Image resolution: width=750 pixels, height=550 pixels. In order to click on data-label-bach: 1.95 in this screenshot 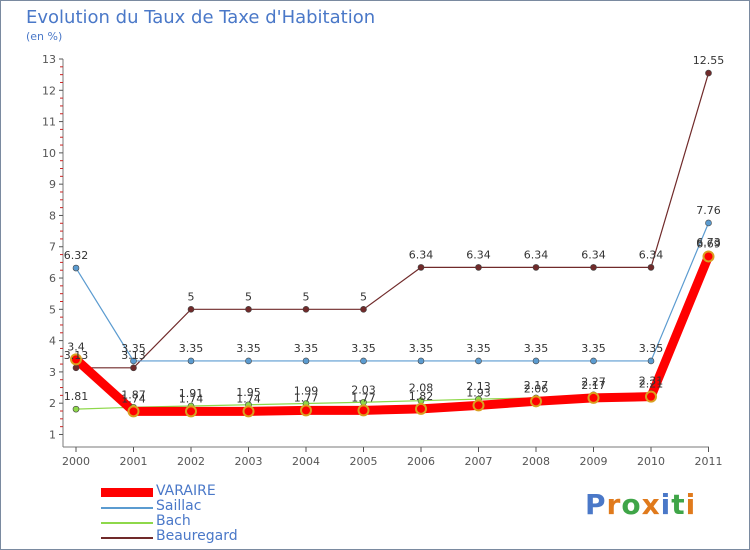, I will do `click(248, 392)`.